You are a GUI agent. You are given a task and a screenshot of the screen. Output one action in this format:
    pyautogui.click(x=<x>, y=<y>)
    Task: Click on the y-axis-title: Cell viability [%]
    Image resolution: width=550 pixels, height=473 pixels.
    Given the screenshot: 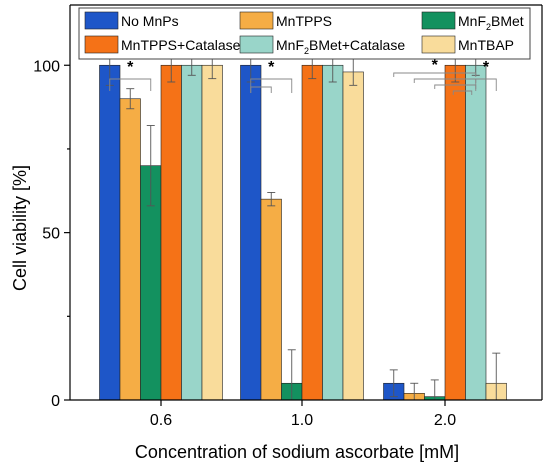 What is the action you would take?
    pyautogui.click(x=20, y=228)
    